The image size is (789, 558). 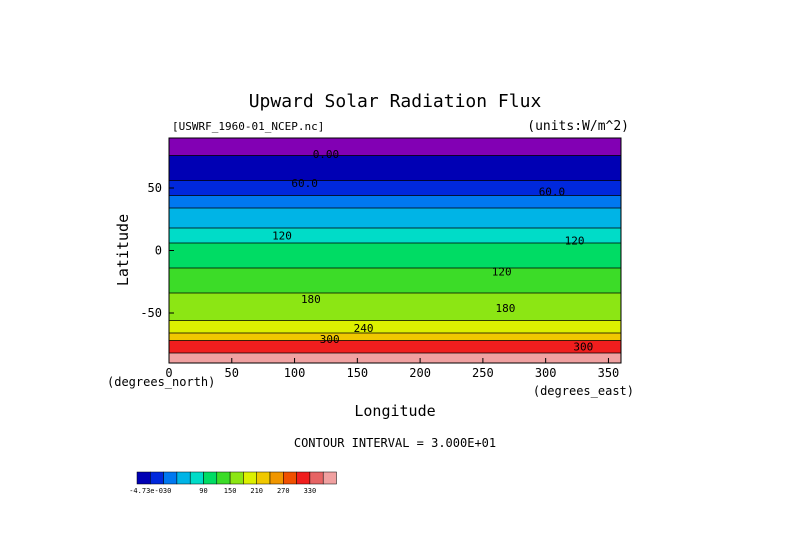 I want to click on x-tick-label: 150, so click(x=357, y=373).